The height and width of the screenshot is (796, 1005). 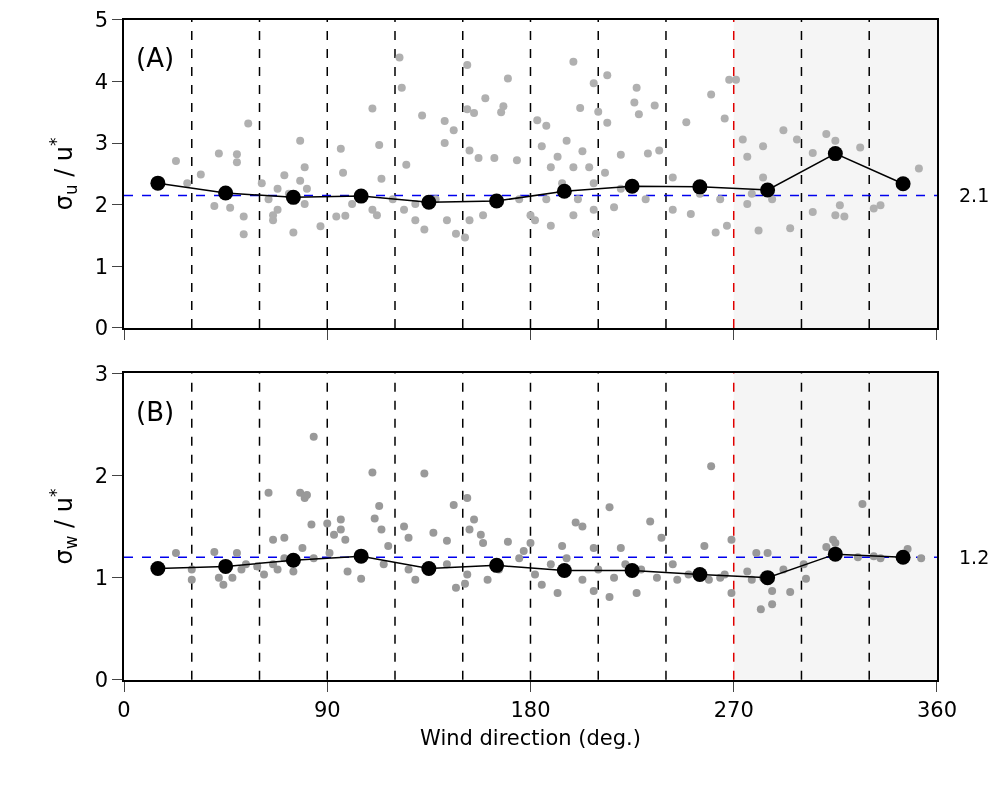 What do you see at coordinates (327, 709) in the screenshot?
I see `x-tick-label: 90` at bounding box center [327, 709].